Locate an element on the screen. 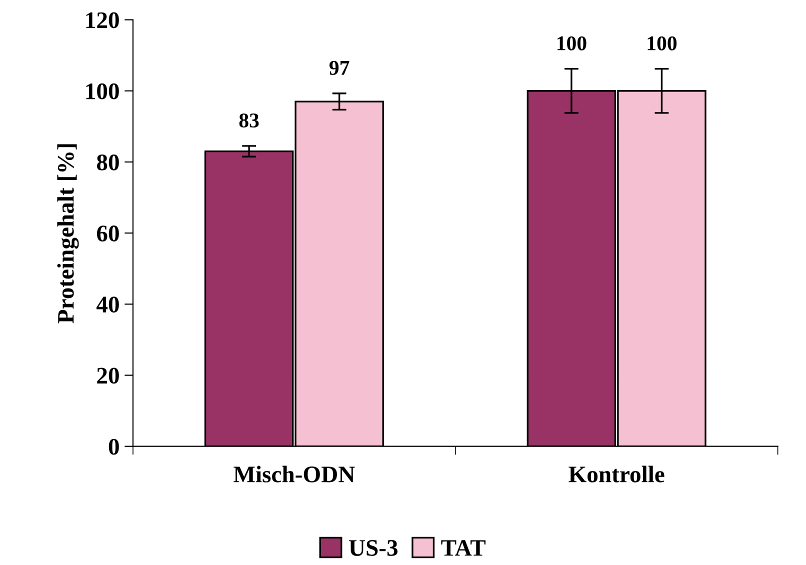  y-tick-label: 40 is located at coordinates (107, 304).